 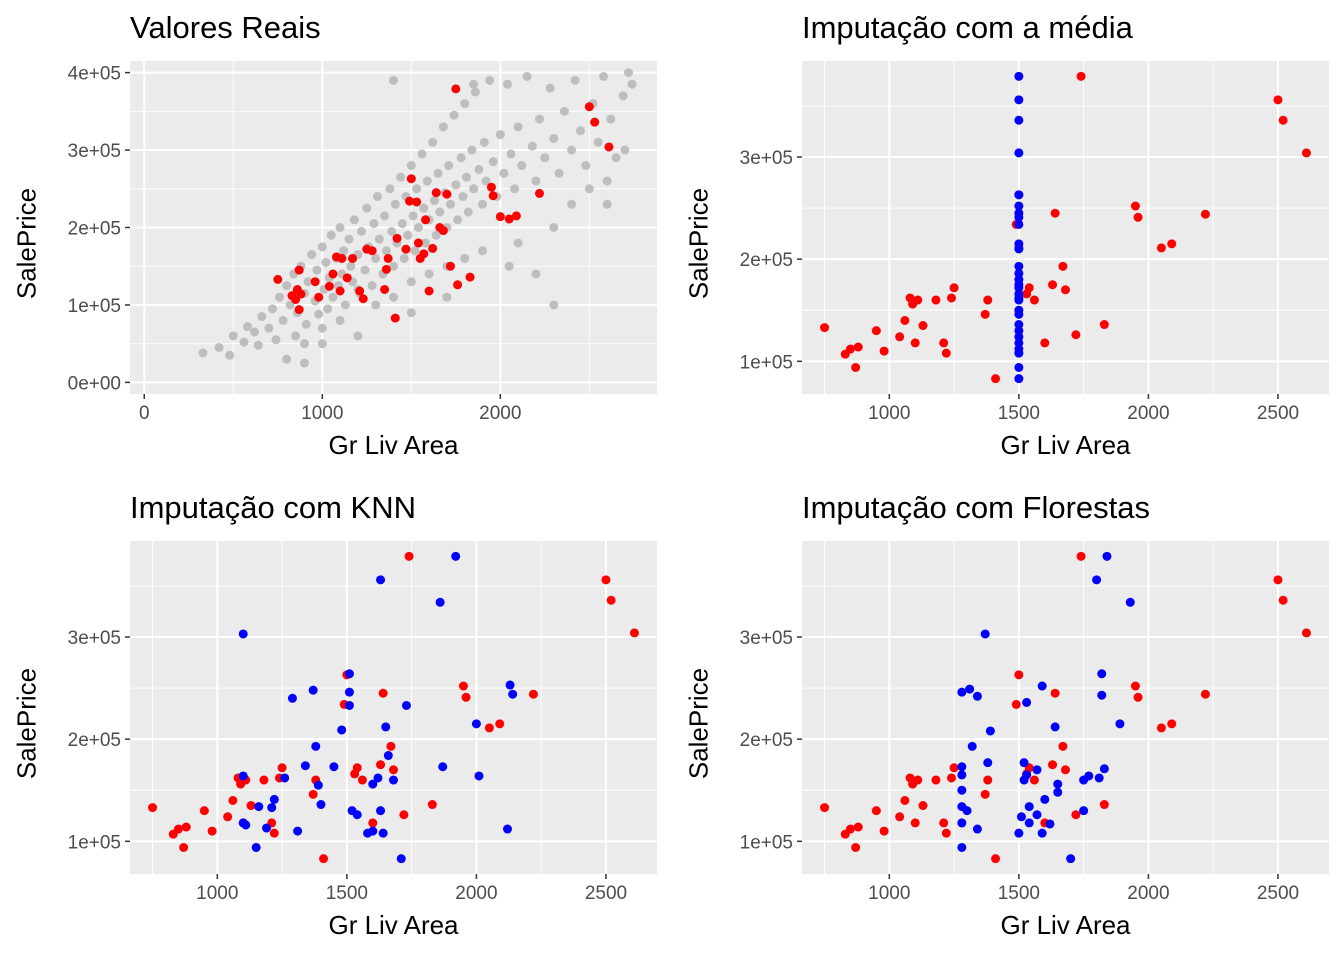 I want to click on x-tick-label: 1500, so click(x=1019, y=413).